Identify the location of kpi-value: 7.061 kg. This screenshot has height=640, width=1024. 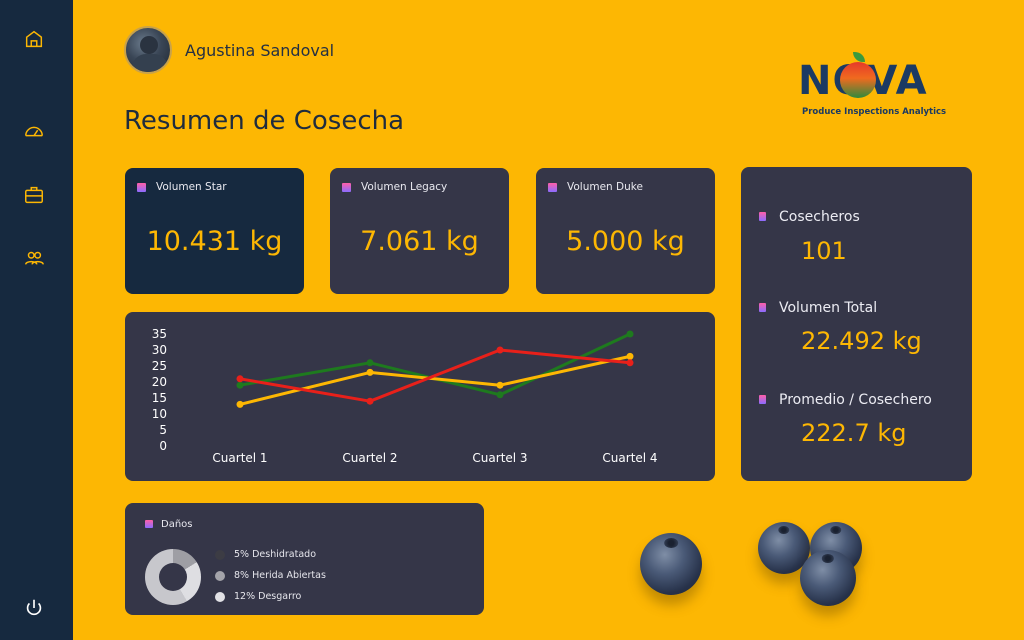
(419, 241).